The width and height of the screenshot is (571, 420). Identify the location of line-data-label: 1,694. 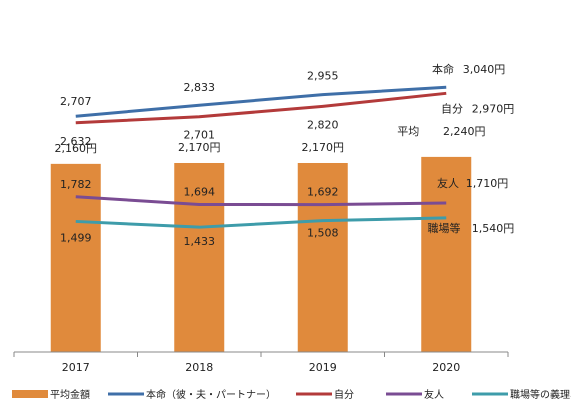
(200, 191).